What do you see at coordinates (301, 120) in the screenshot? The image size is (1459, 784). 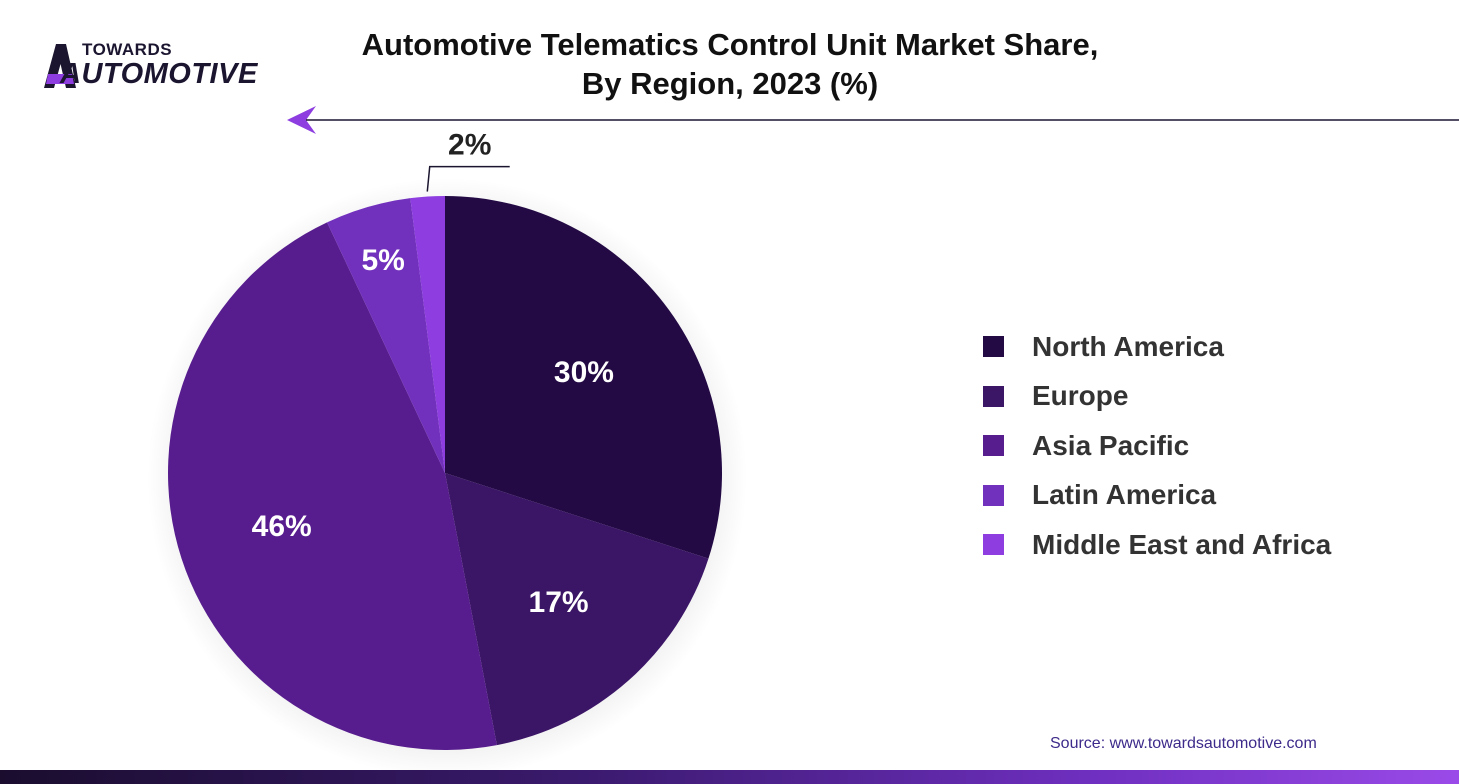 I see `arrow-left-icon` at bounding box center [301, 120].